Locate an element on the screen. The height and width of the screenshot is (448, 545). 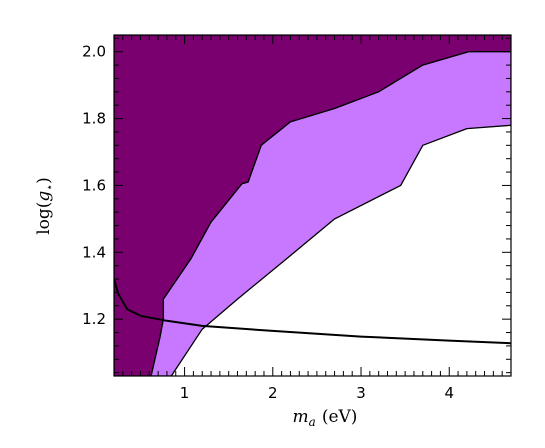
x-axis-label-main: m is located at coordinates (301, 417).